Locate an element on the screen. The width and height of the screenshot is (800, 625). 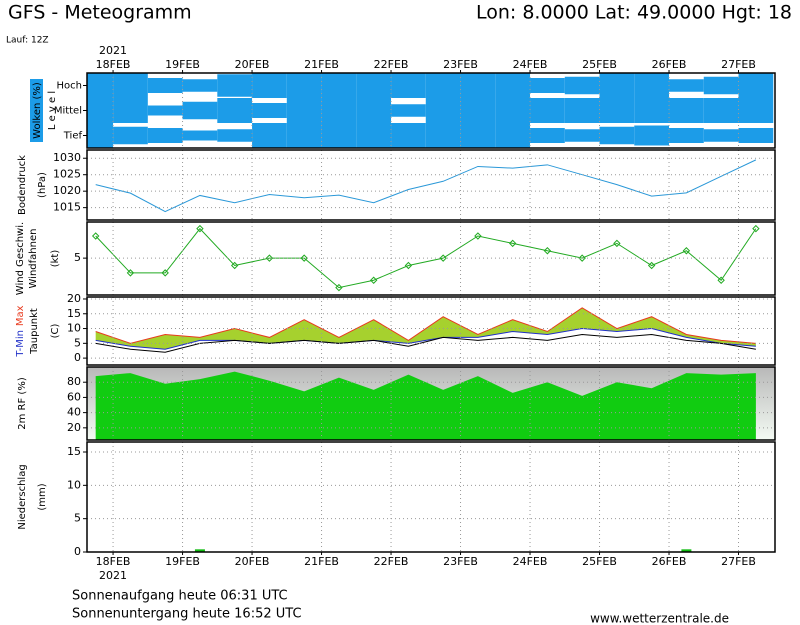
axis-label: L e v e l is located at coordinates (52, 110).